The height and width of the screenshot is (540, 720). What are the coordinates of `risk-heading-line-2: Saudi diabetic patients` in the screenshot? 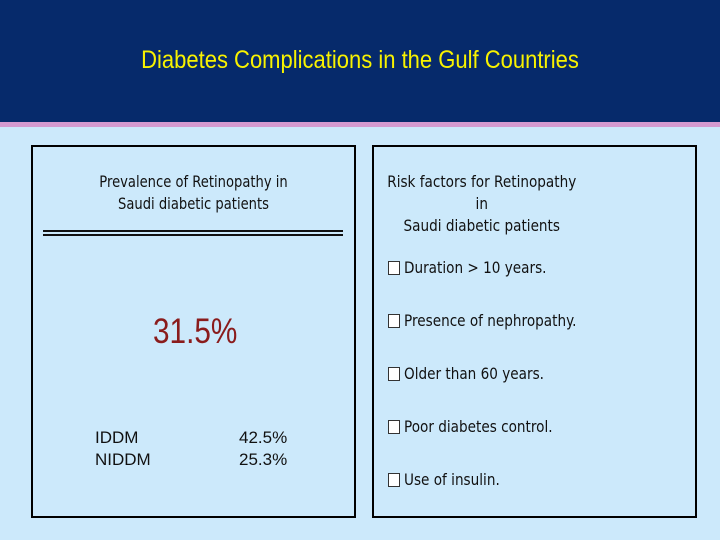 It's located at (481, 225).